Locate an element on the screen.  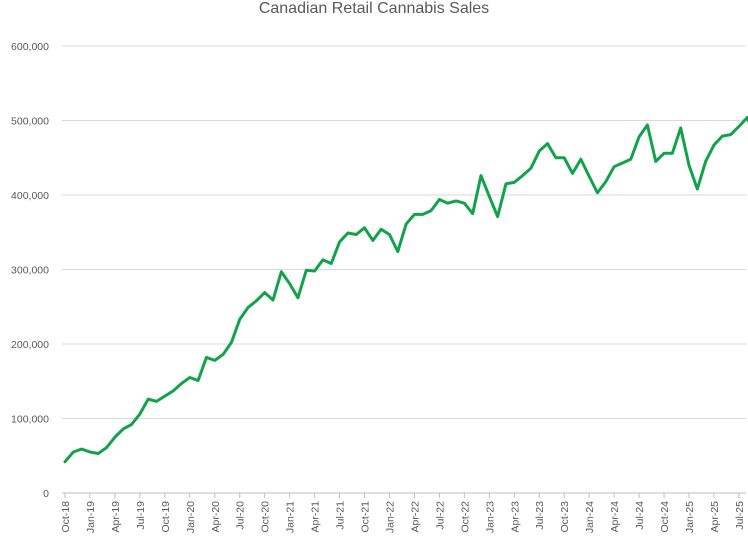
x-tick-label: Jul-20 is located at coordinates (241, 515).